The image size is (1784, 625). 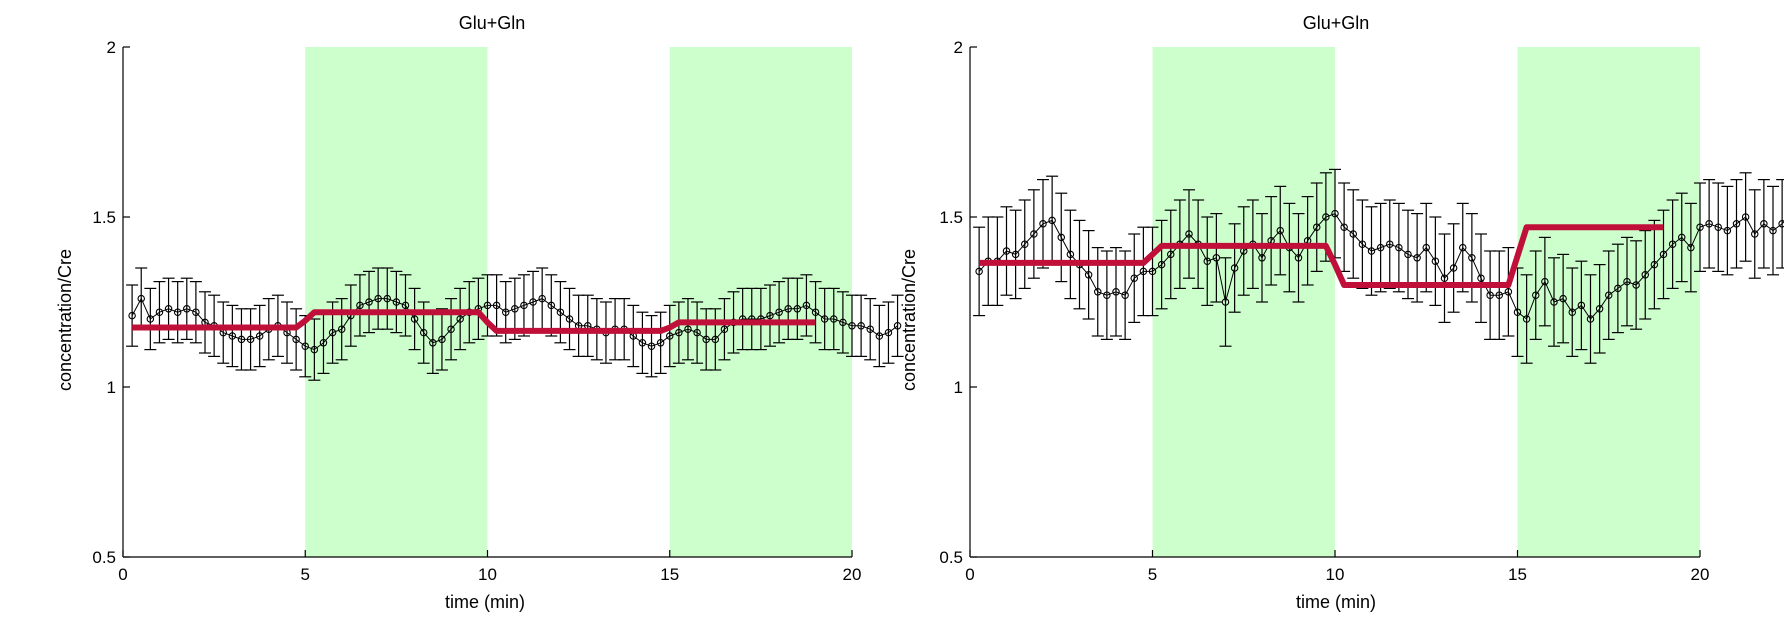 What do you see at coordinates (1243, 302) in the screenshot?
I see `stimulation-region` at bounding box center [1243, 302].